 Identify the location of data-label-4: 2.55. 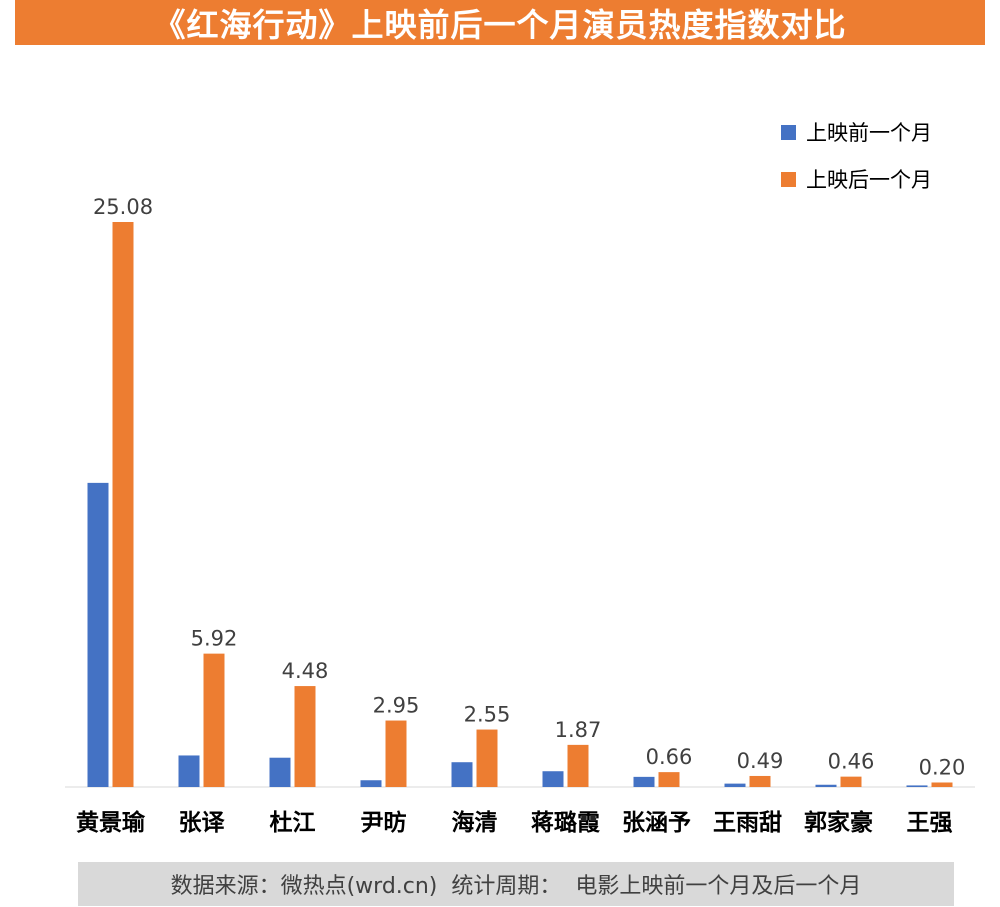
(487, 715).